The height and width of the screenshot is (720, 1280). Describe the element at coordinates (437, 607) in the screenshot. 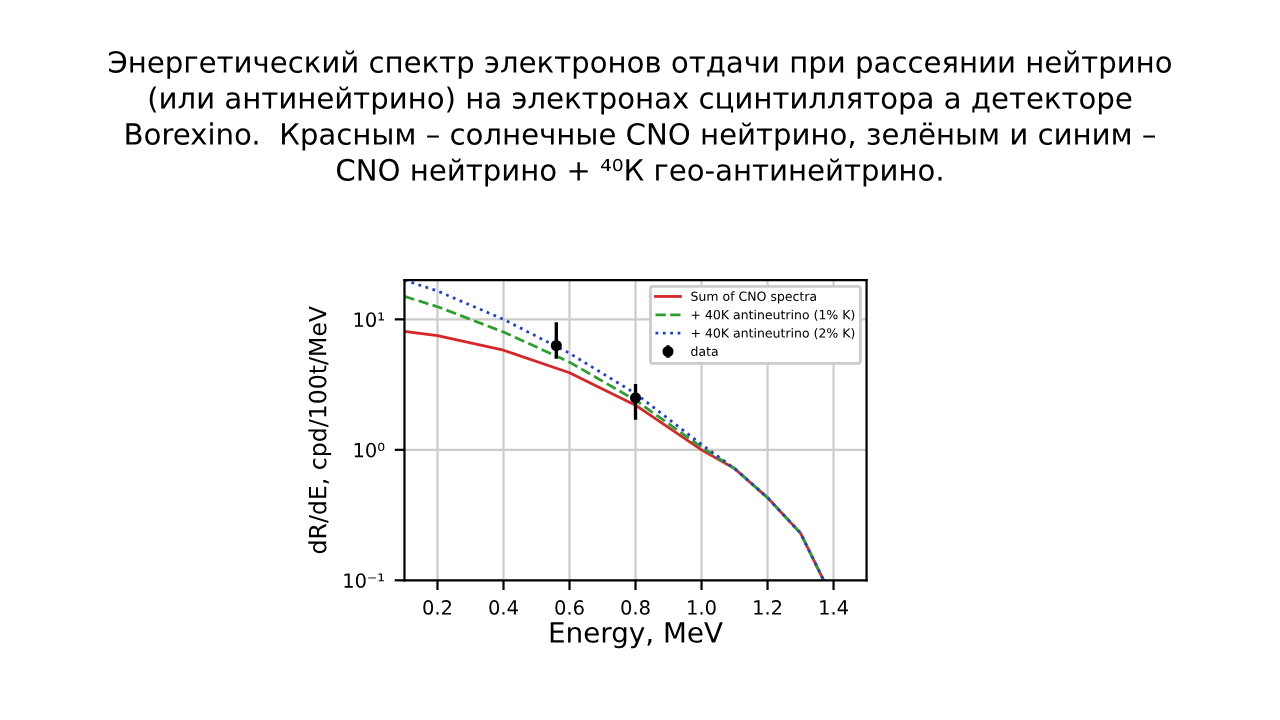

I see `x-tick-label: 0.2` at that location.